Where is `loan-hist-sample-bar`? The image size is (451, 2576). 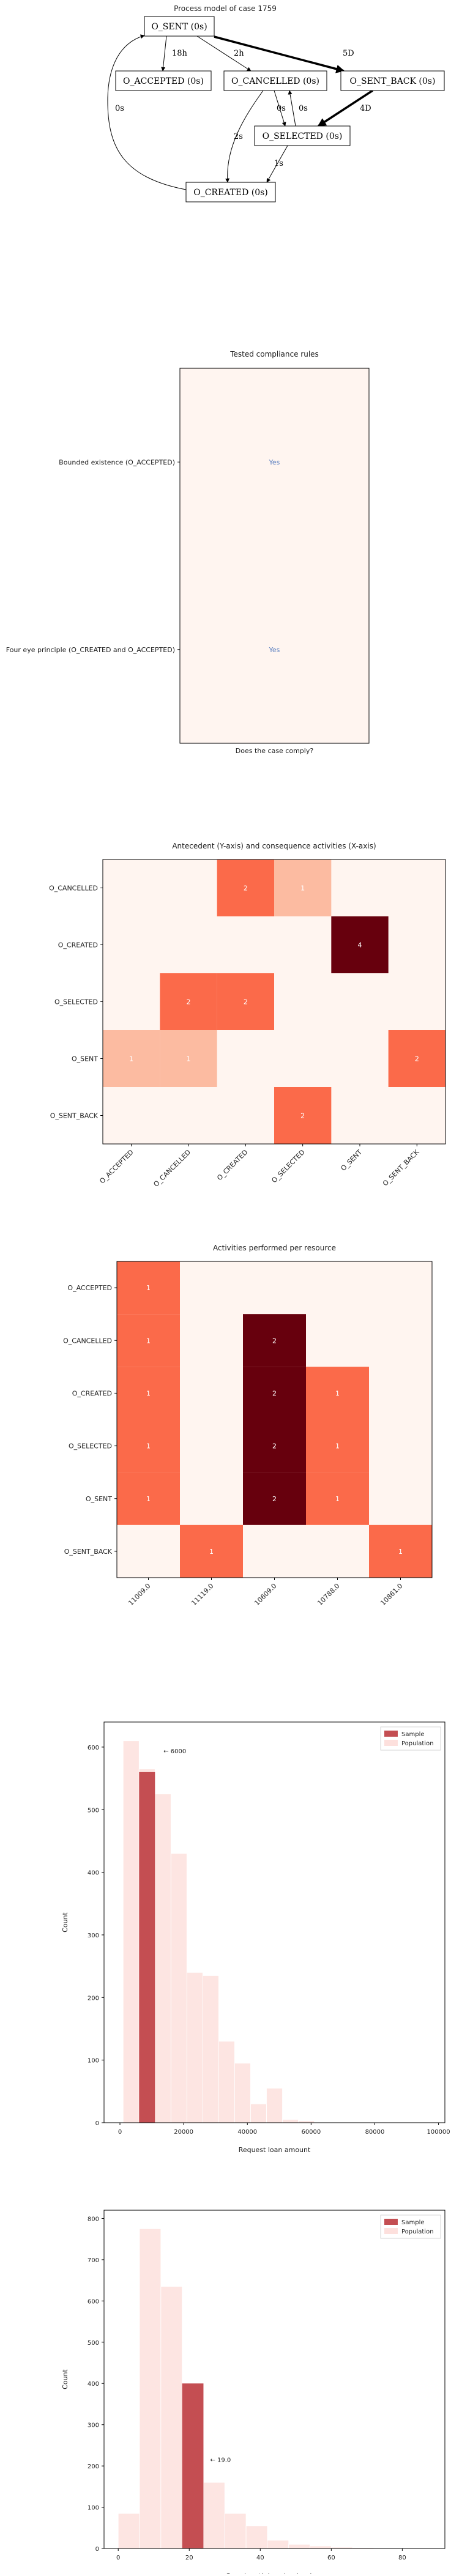
loan-hist-sample-bar is located at coordinates (147, 1947).